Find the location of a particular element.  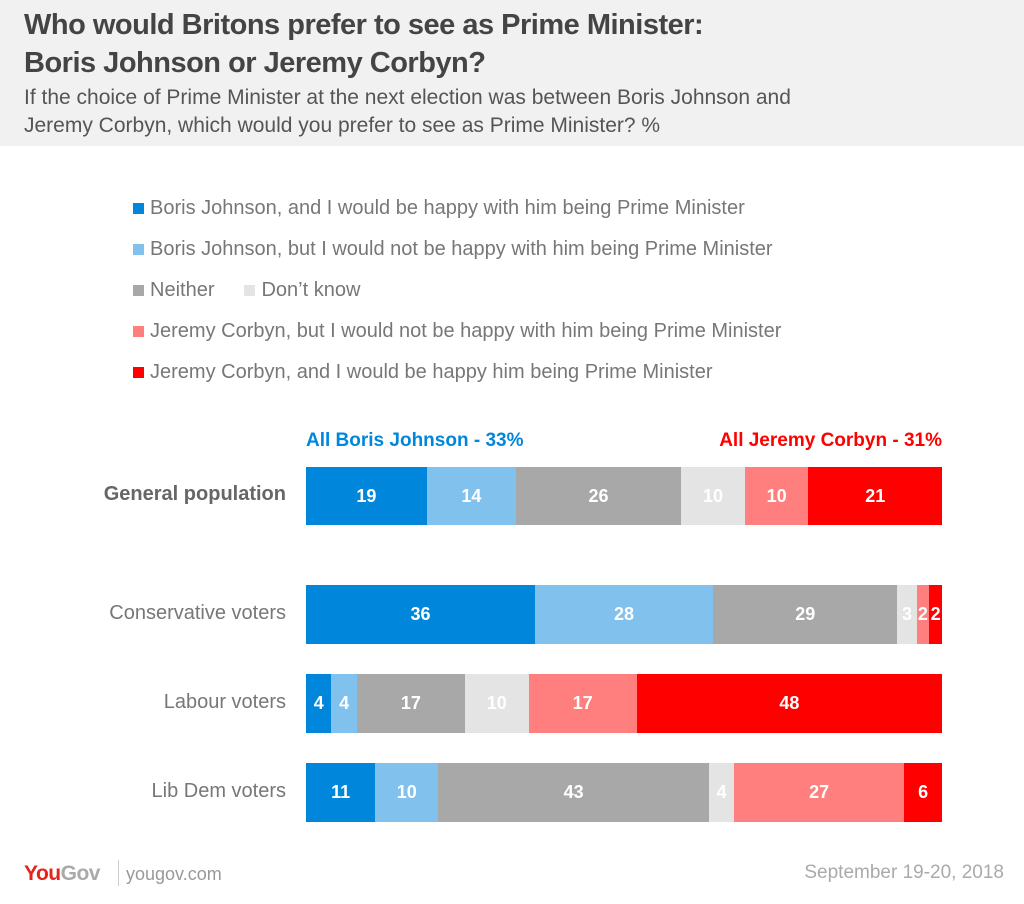

legend-item-dont-know: Don’t know is located at coordinates (302, 290).